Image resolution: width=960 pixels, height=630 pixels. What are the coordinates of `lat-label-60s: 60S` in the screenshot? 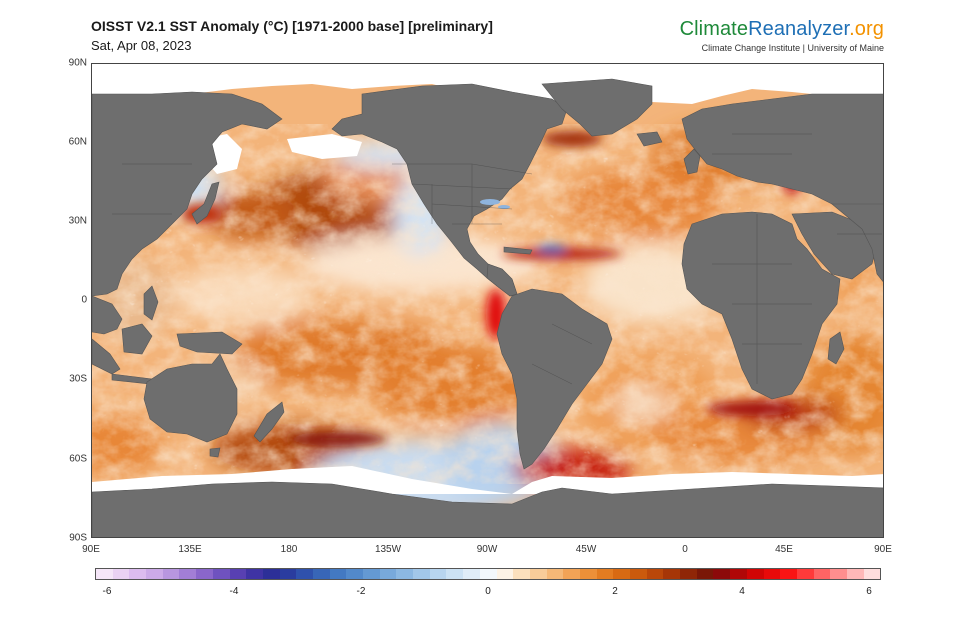 It's located at (78, 459).